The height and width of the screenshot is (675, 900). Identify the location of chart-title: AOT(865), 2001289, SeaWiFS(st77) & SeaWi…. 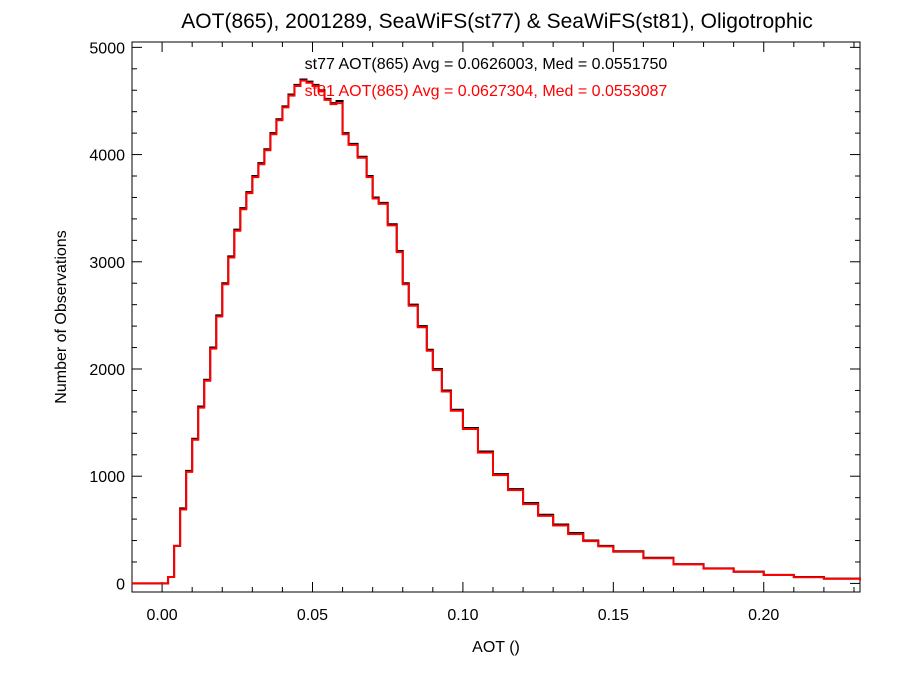
(496, 21).